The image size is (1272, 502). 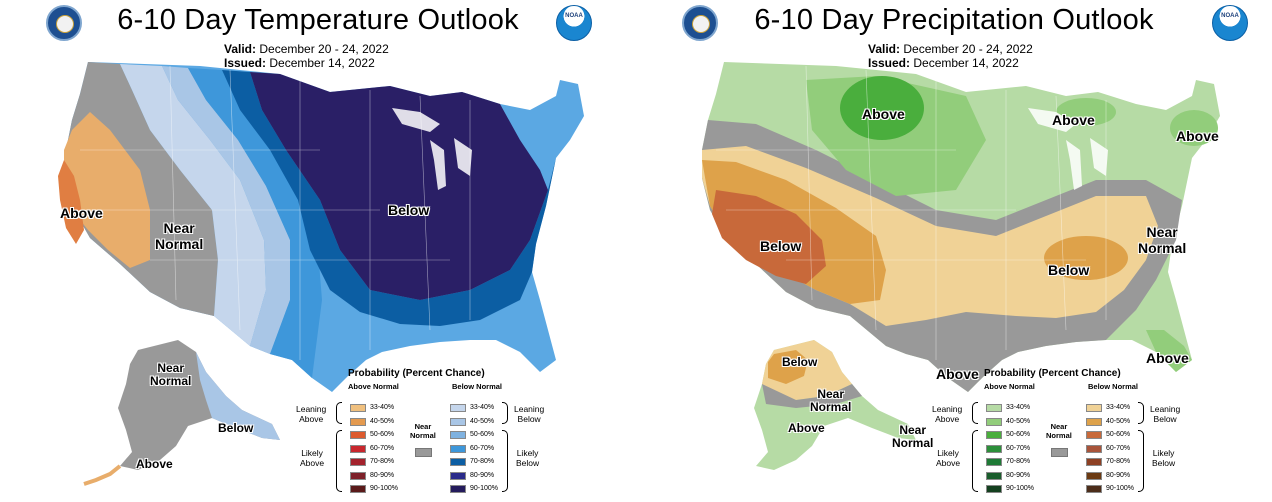 What do you see at coordinates (968, 49) in the screenshot?
I see `valid-value: December 20 - 24, 2022` at bounding box center [968, 49].